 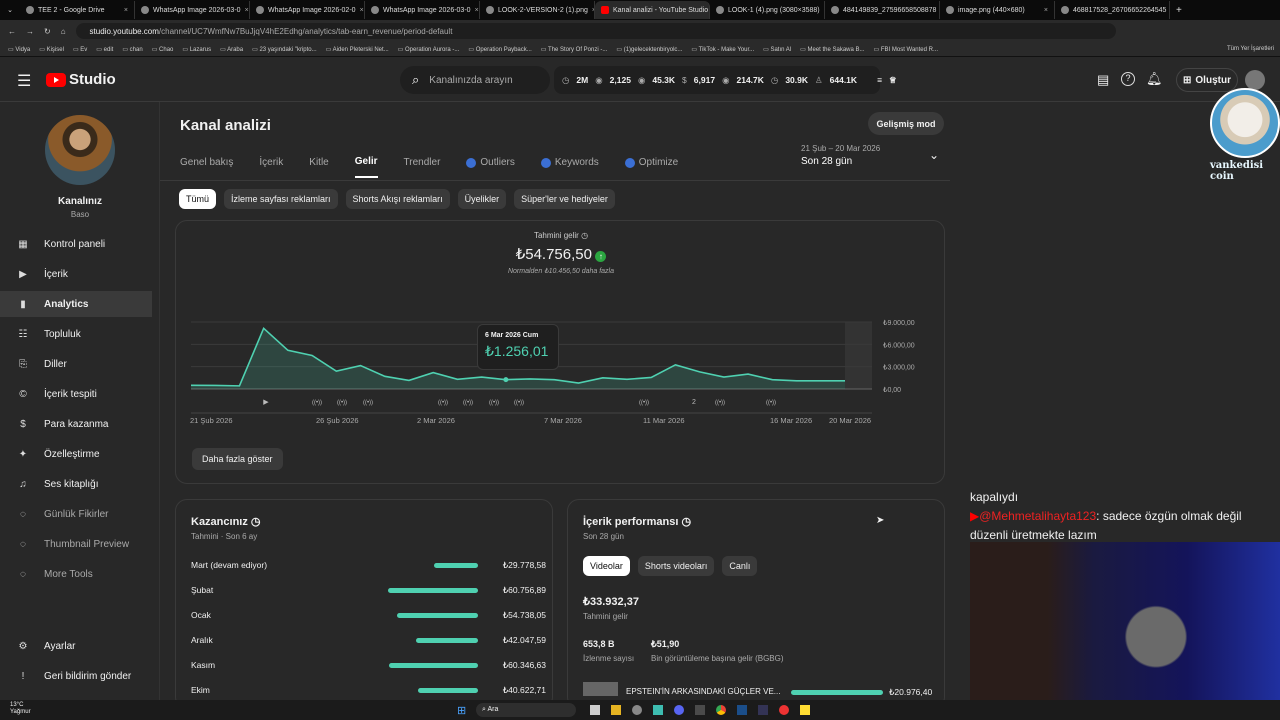 What do you see at coordinates (676, 566) in the screenshot?
I see `chip-shorts: Shorts videoları` at bounding box center [676, 566].